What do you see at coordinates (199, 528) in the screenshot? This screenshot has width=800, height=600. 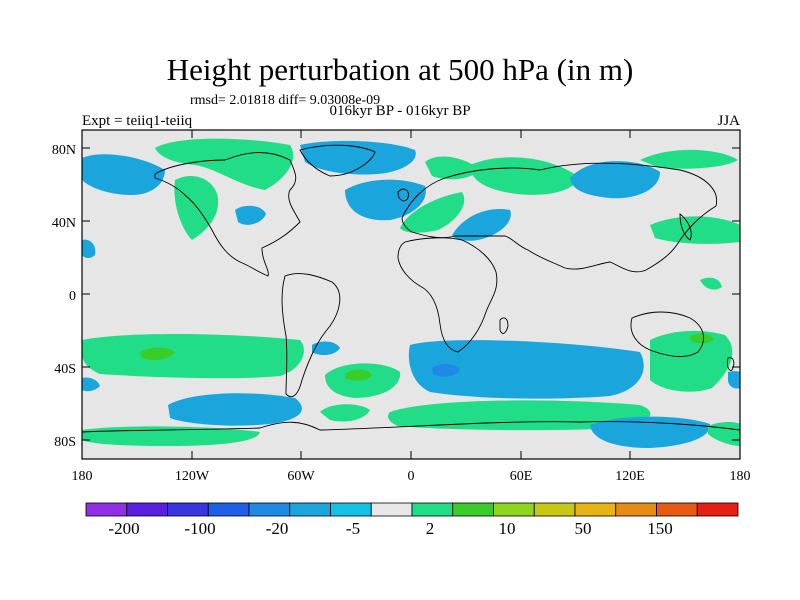 I see `colorbar-label-neg100: -100` at bounding box center [199, 528].